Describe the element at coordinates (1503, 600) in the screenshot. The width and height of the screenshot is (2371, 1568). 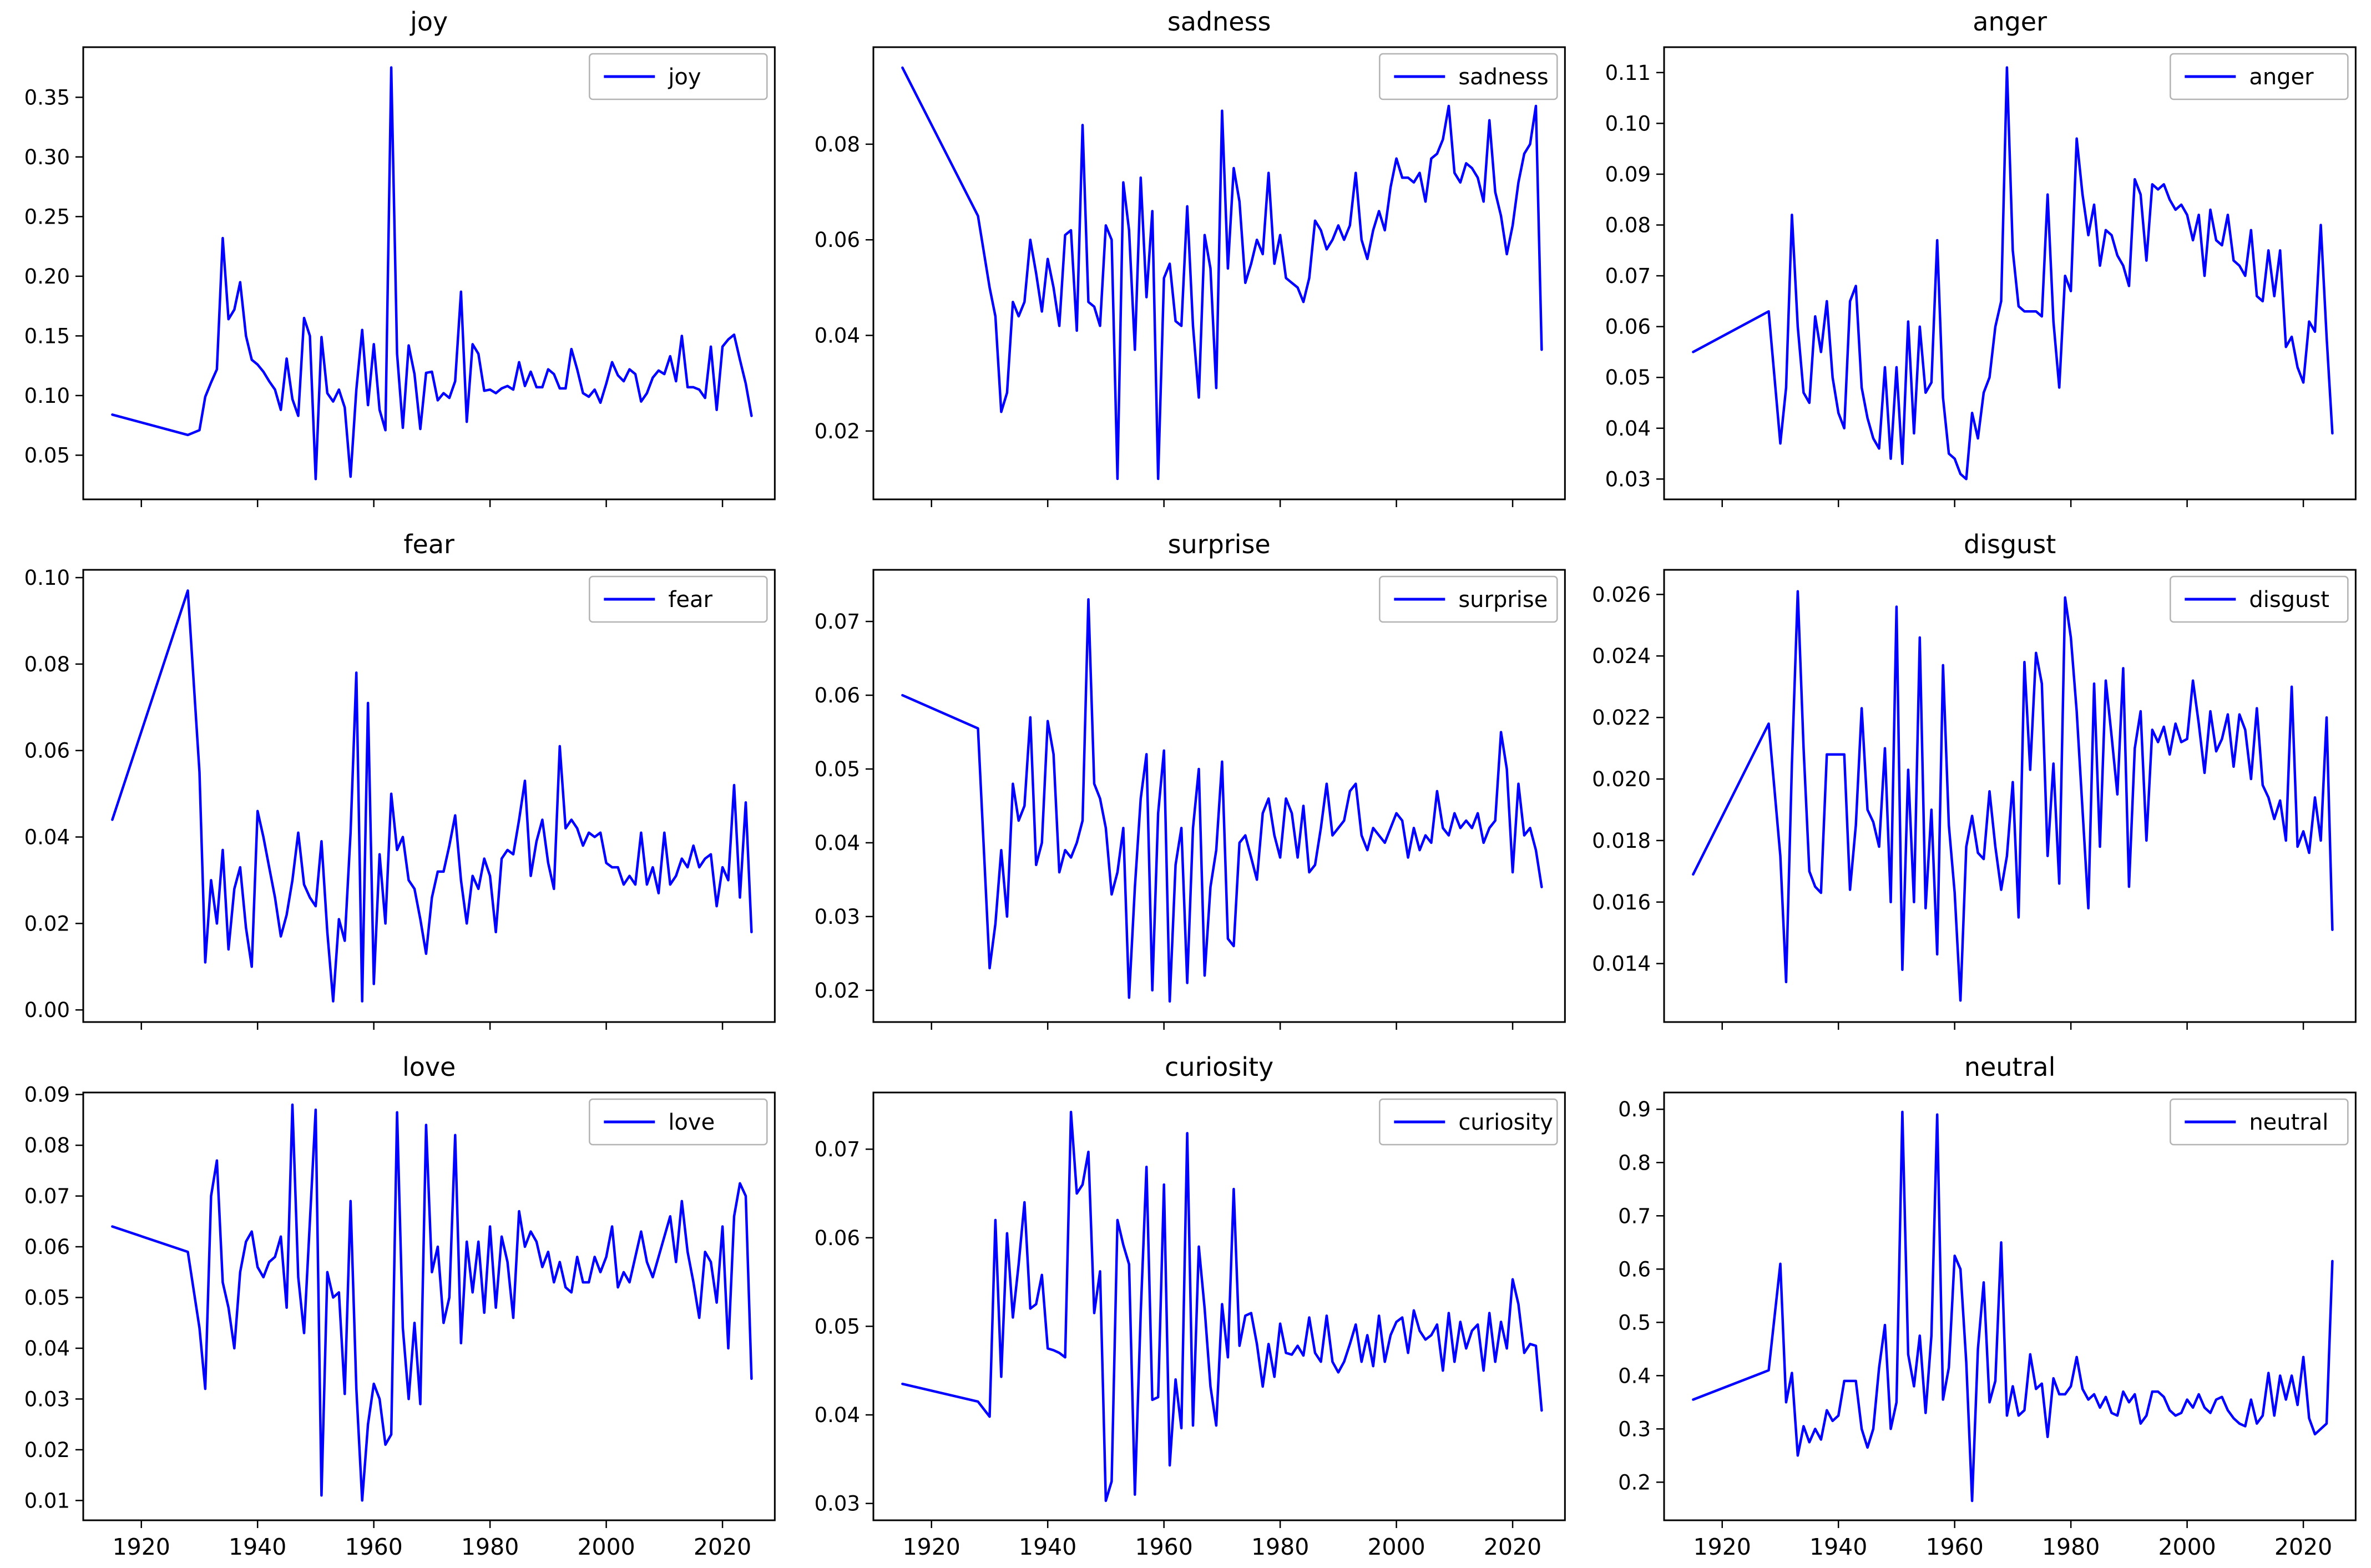
I see `legend-label: surprise` at that location.